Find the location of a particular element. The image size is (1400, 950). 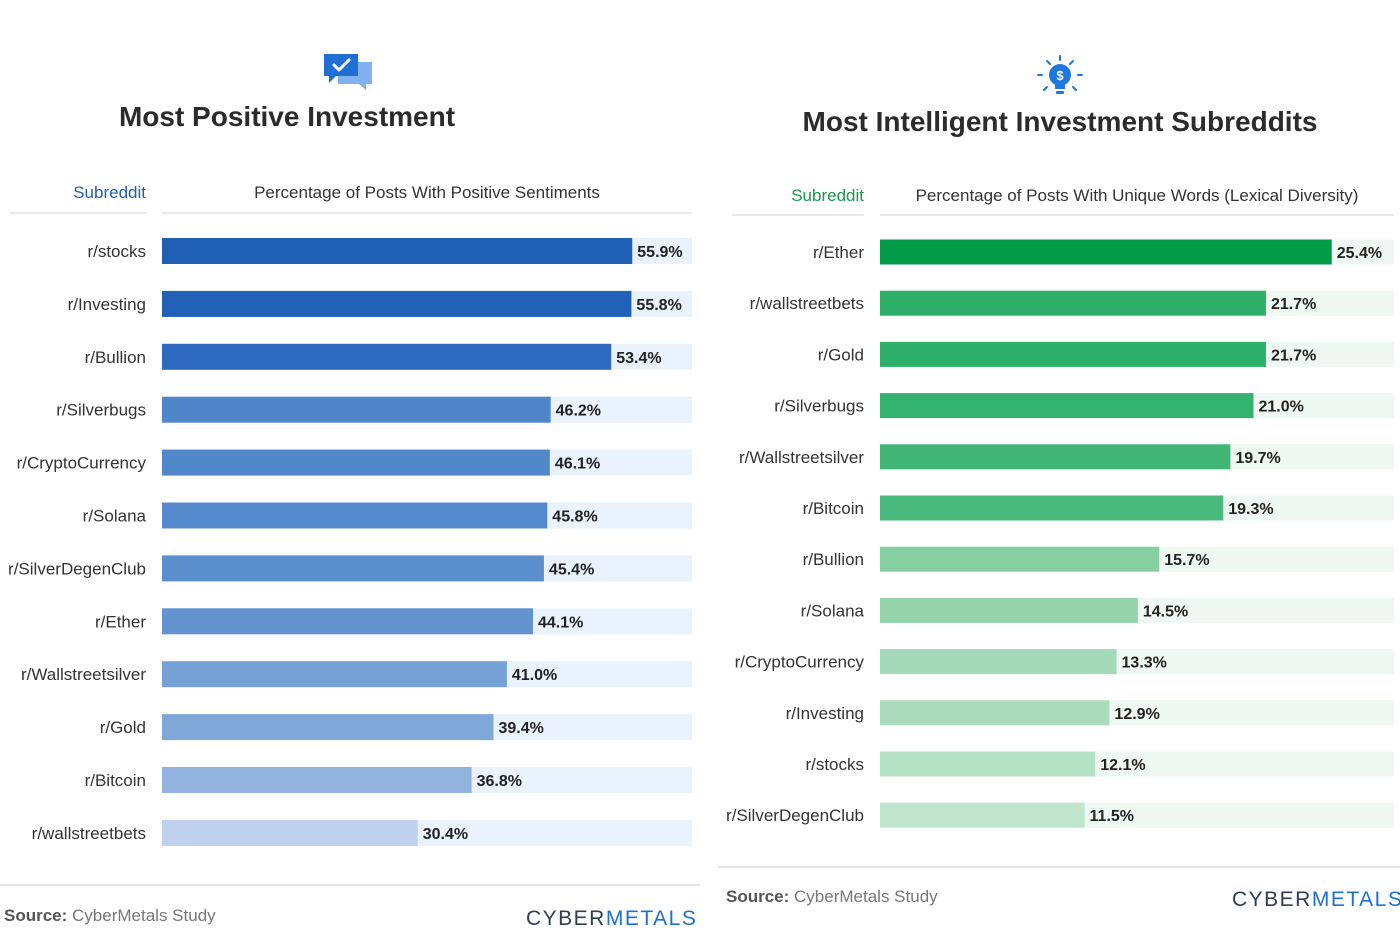

value-label: 36.8% is located at coordinates (499, 781).